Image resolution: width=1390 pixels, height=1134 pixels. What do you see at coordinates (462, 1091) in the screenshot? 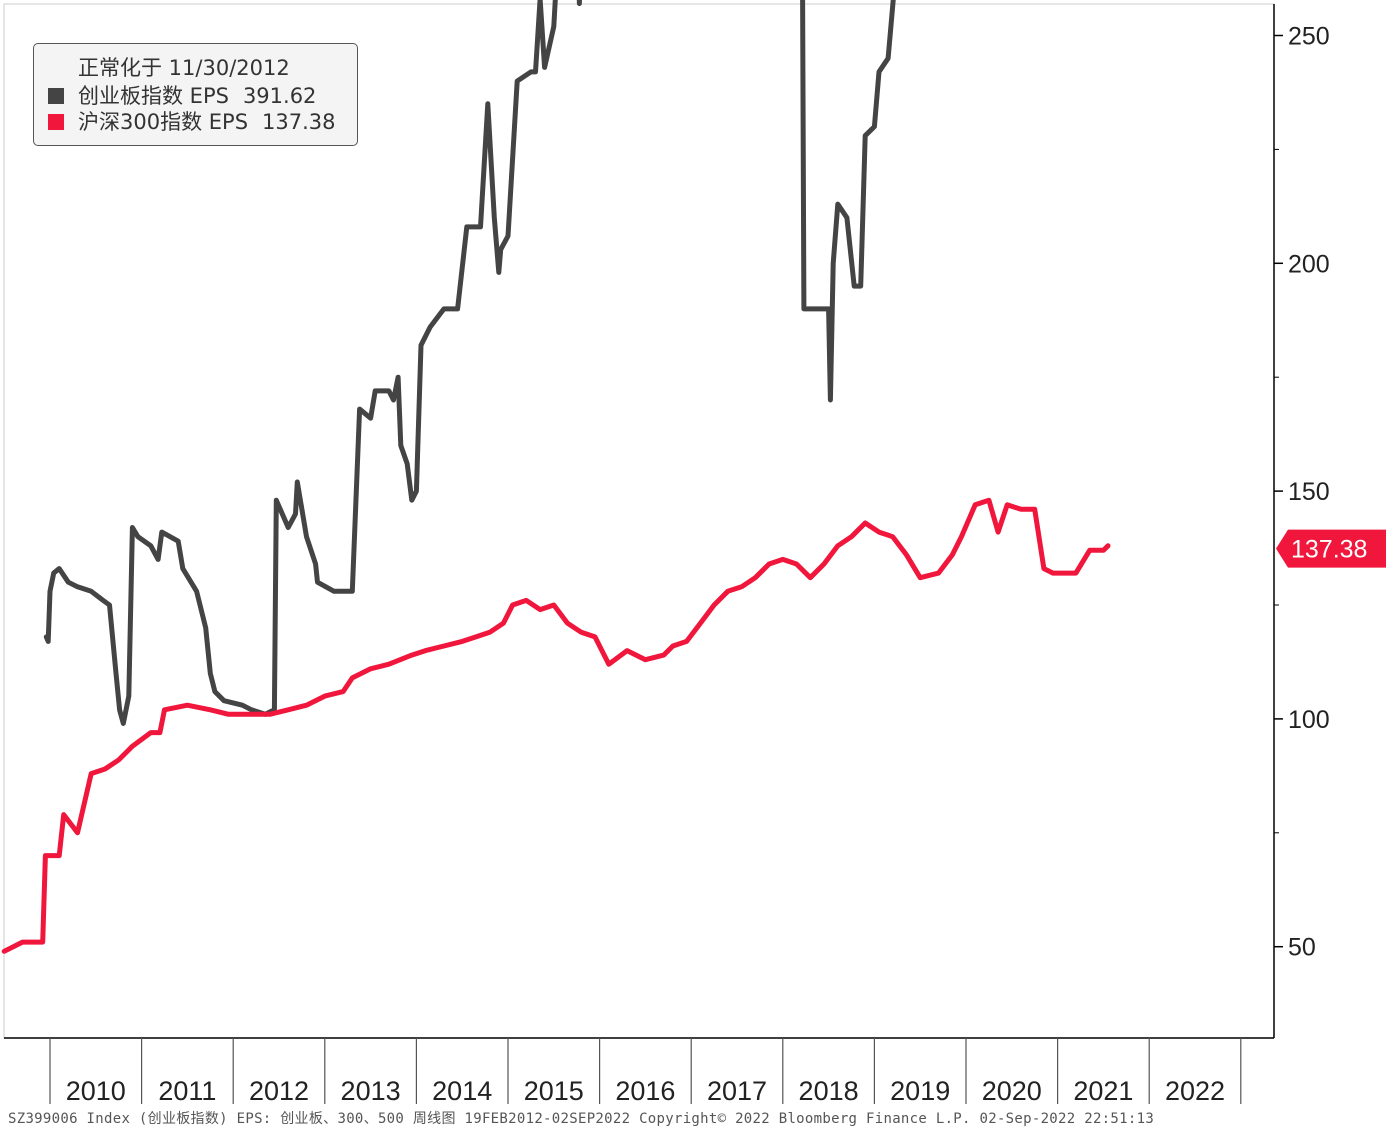
I see `x-tick-label-2014: 2014` at bounding box center [462, 1091].